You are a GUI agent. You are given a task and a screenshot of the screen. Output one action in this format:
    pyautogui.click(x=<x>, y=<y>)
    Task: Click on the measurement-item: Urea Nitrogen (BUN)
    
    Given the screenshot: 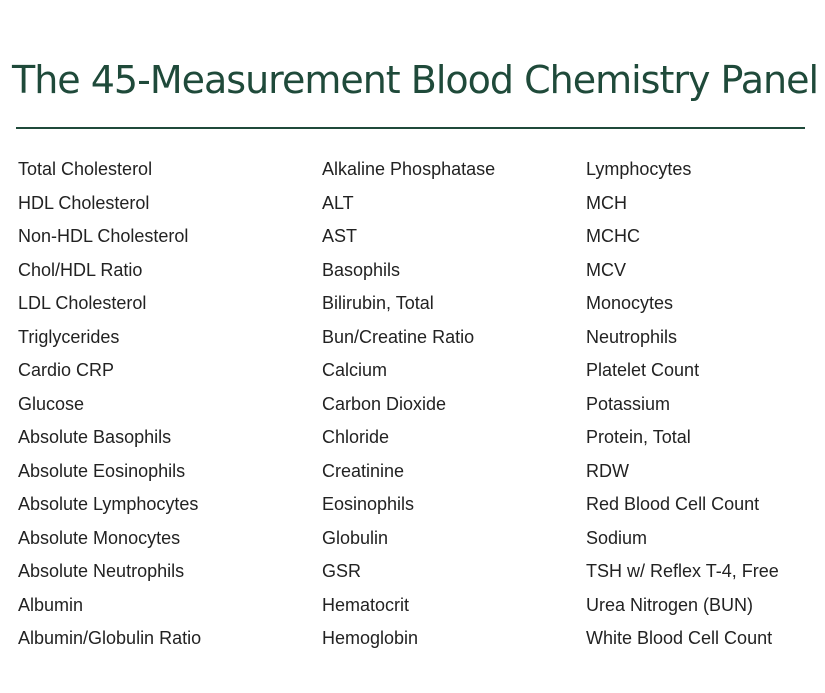 What is the action you would take?
    pyautogui.click(x=670, y=604)
    